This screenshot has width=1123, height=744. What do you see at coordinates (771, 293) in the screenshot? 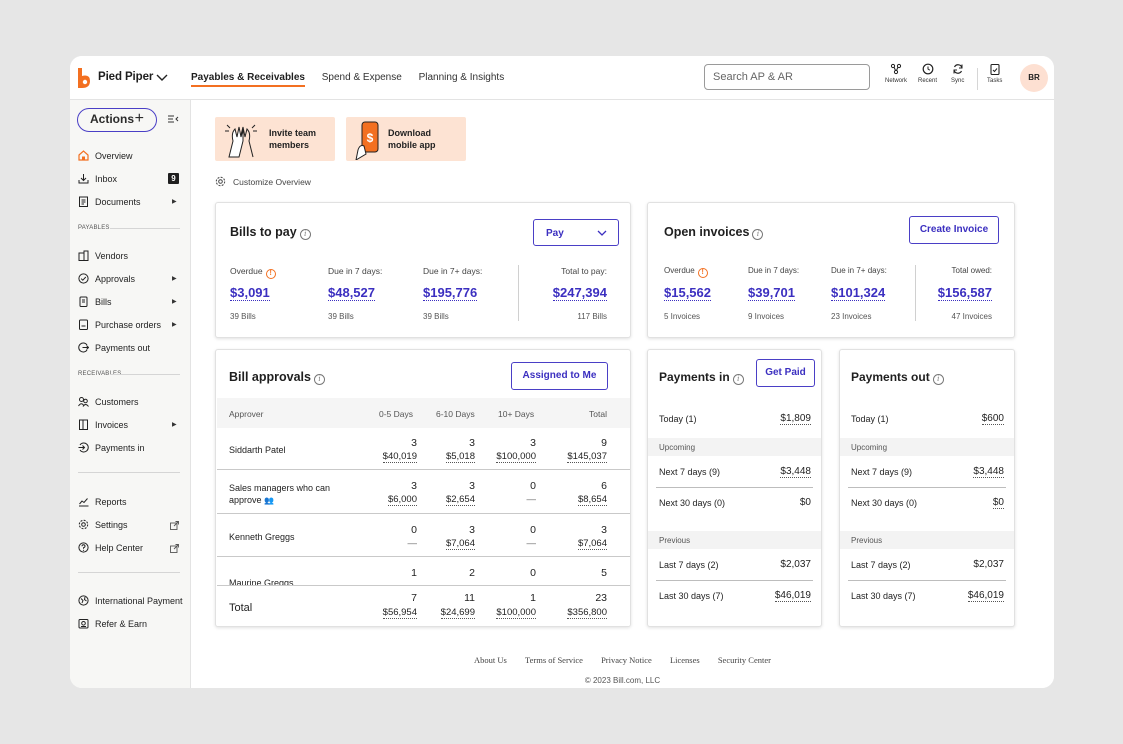
I see `invoice-due-7-amount: $39,701` at bounding box center [771, 293].